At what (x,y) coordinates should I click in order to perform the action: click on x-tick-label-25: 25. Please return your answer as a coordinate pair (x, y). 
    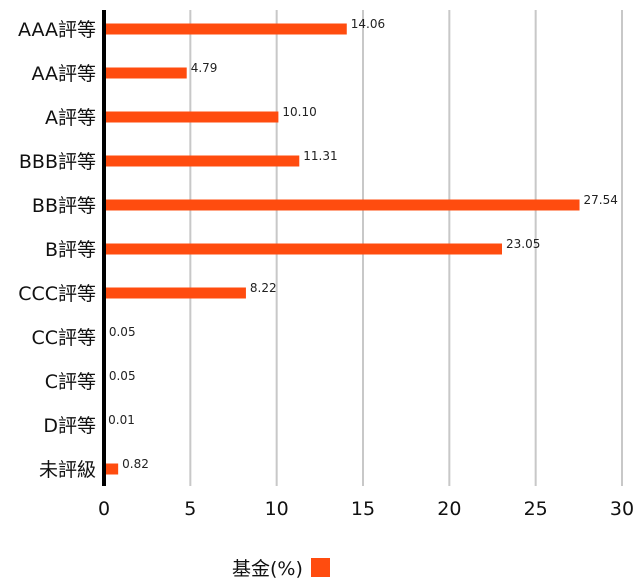
    Looking at the image, I should click on (536, 509).